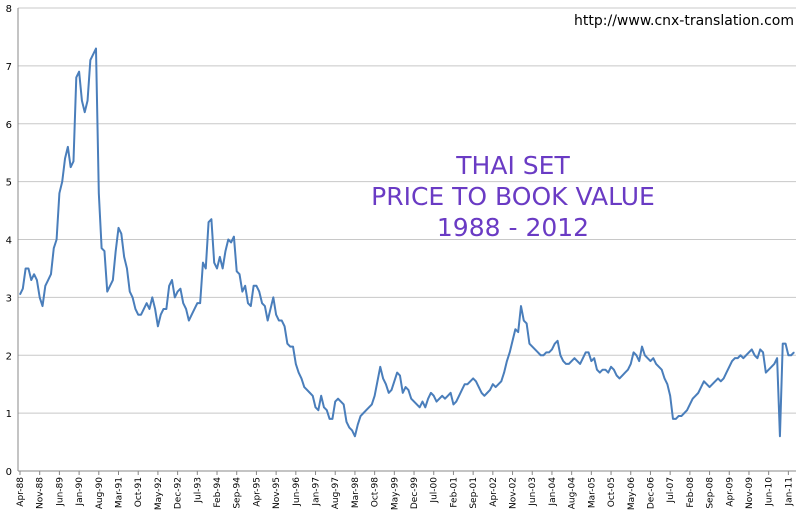 The image size is (800, 522). What do you see at coordinates (336, 493) in the screenshot?
I see `x-tick-label: Aug-97` at bounding box center [336, 493].